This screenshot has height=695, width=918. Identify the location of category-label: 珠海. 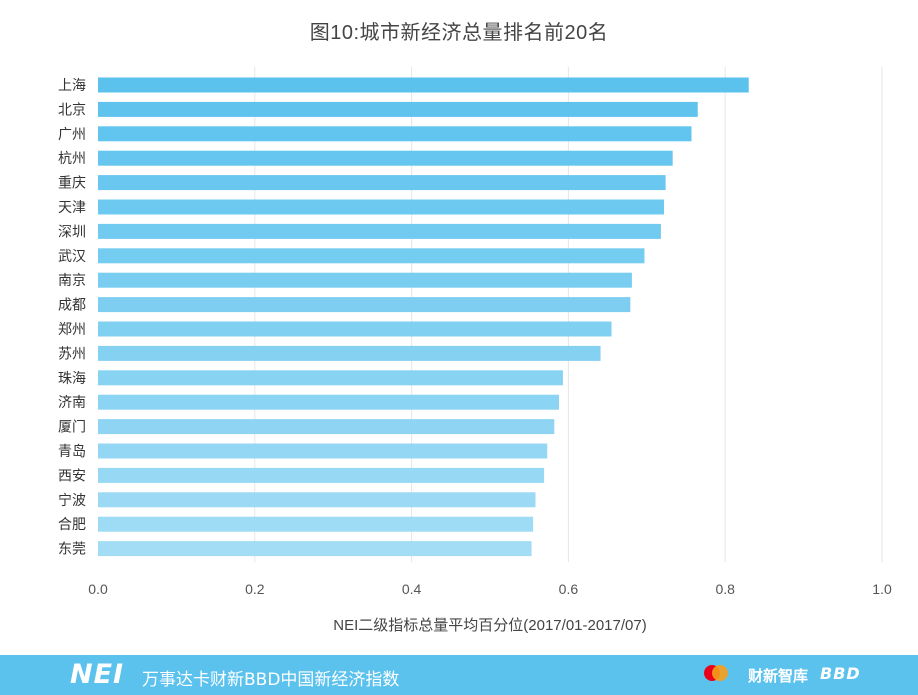
(72, 379).